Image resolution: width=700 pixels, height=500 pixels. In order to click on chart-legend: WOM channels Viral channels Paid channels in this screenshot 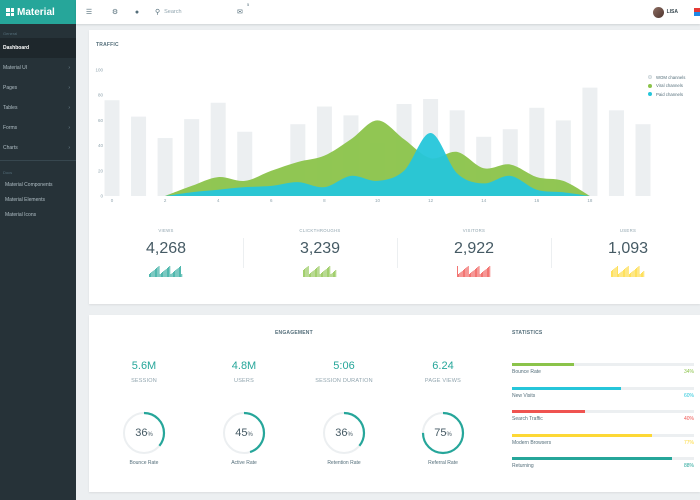, I will do `click(666, 86)`.